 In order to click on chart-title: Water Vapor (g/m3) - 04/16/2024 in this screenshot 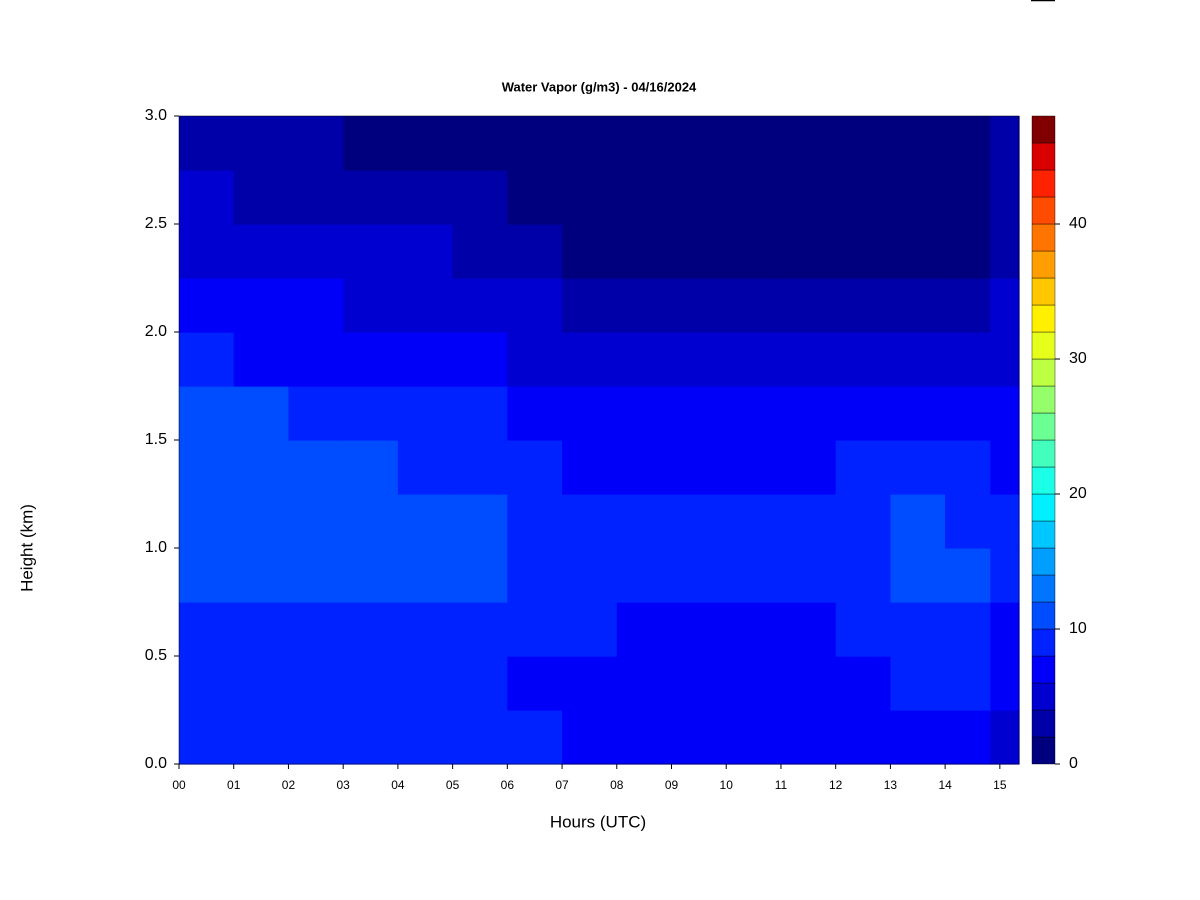, I will do `click(599, 86)`.